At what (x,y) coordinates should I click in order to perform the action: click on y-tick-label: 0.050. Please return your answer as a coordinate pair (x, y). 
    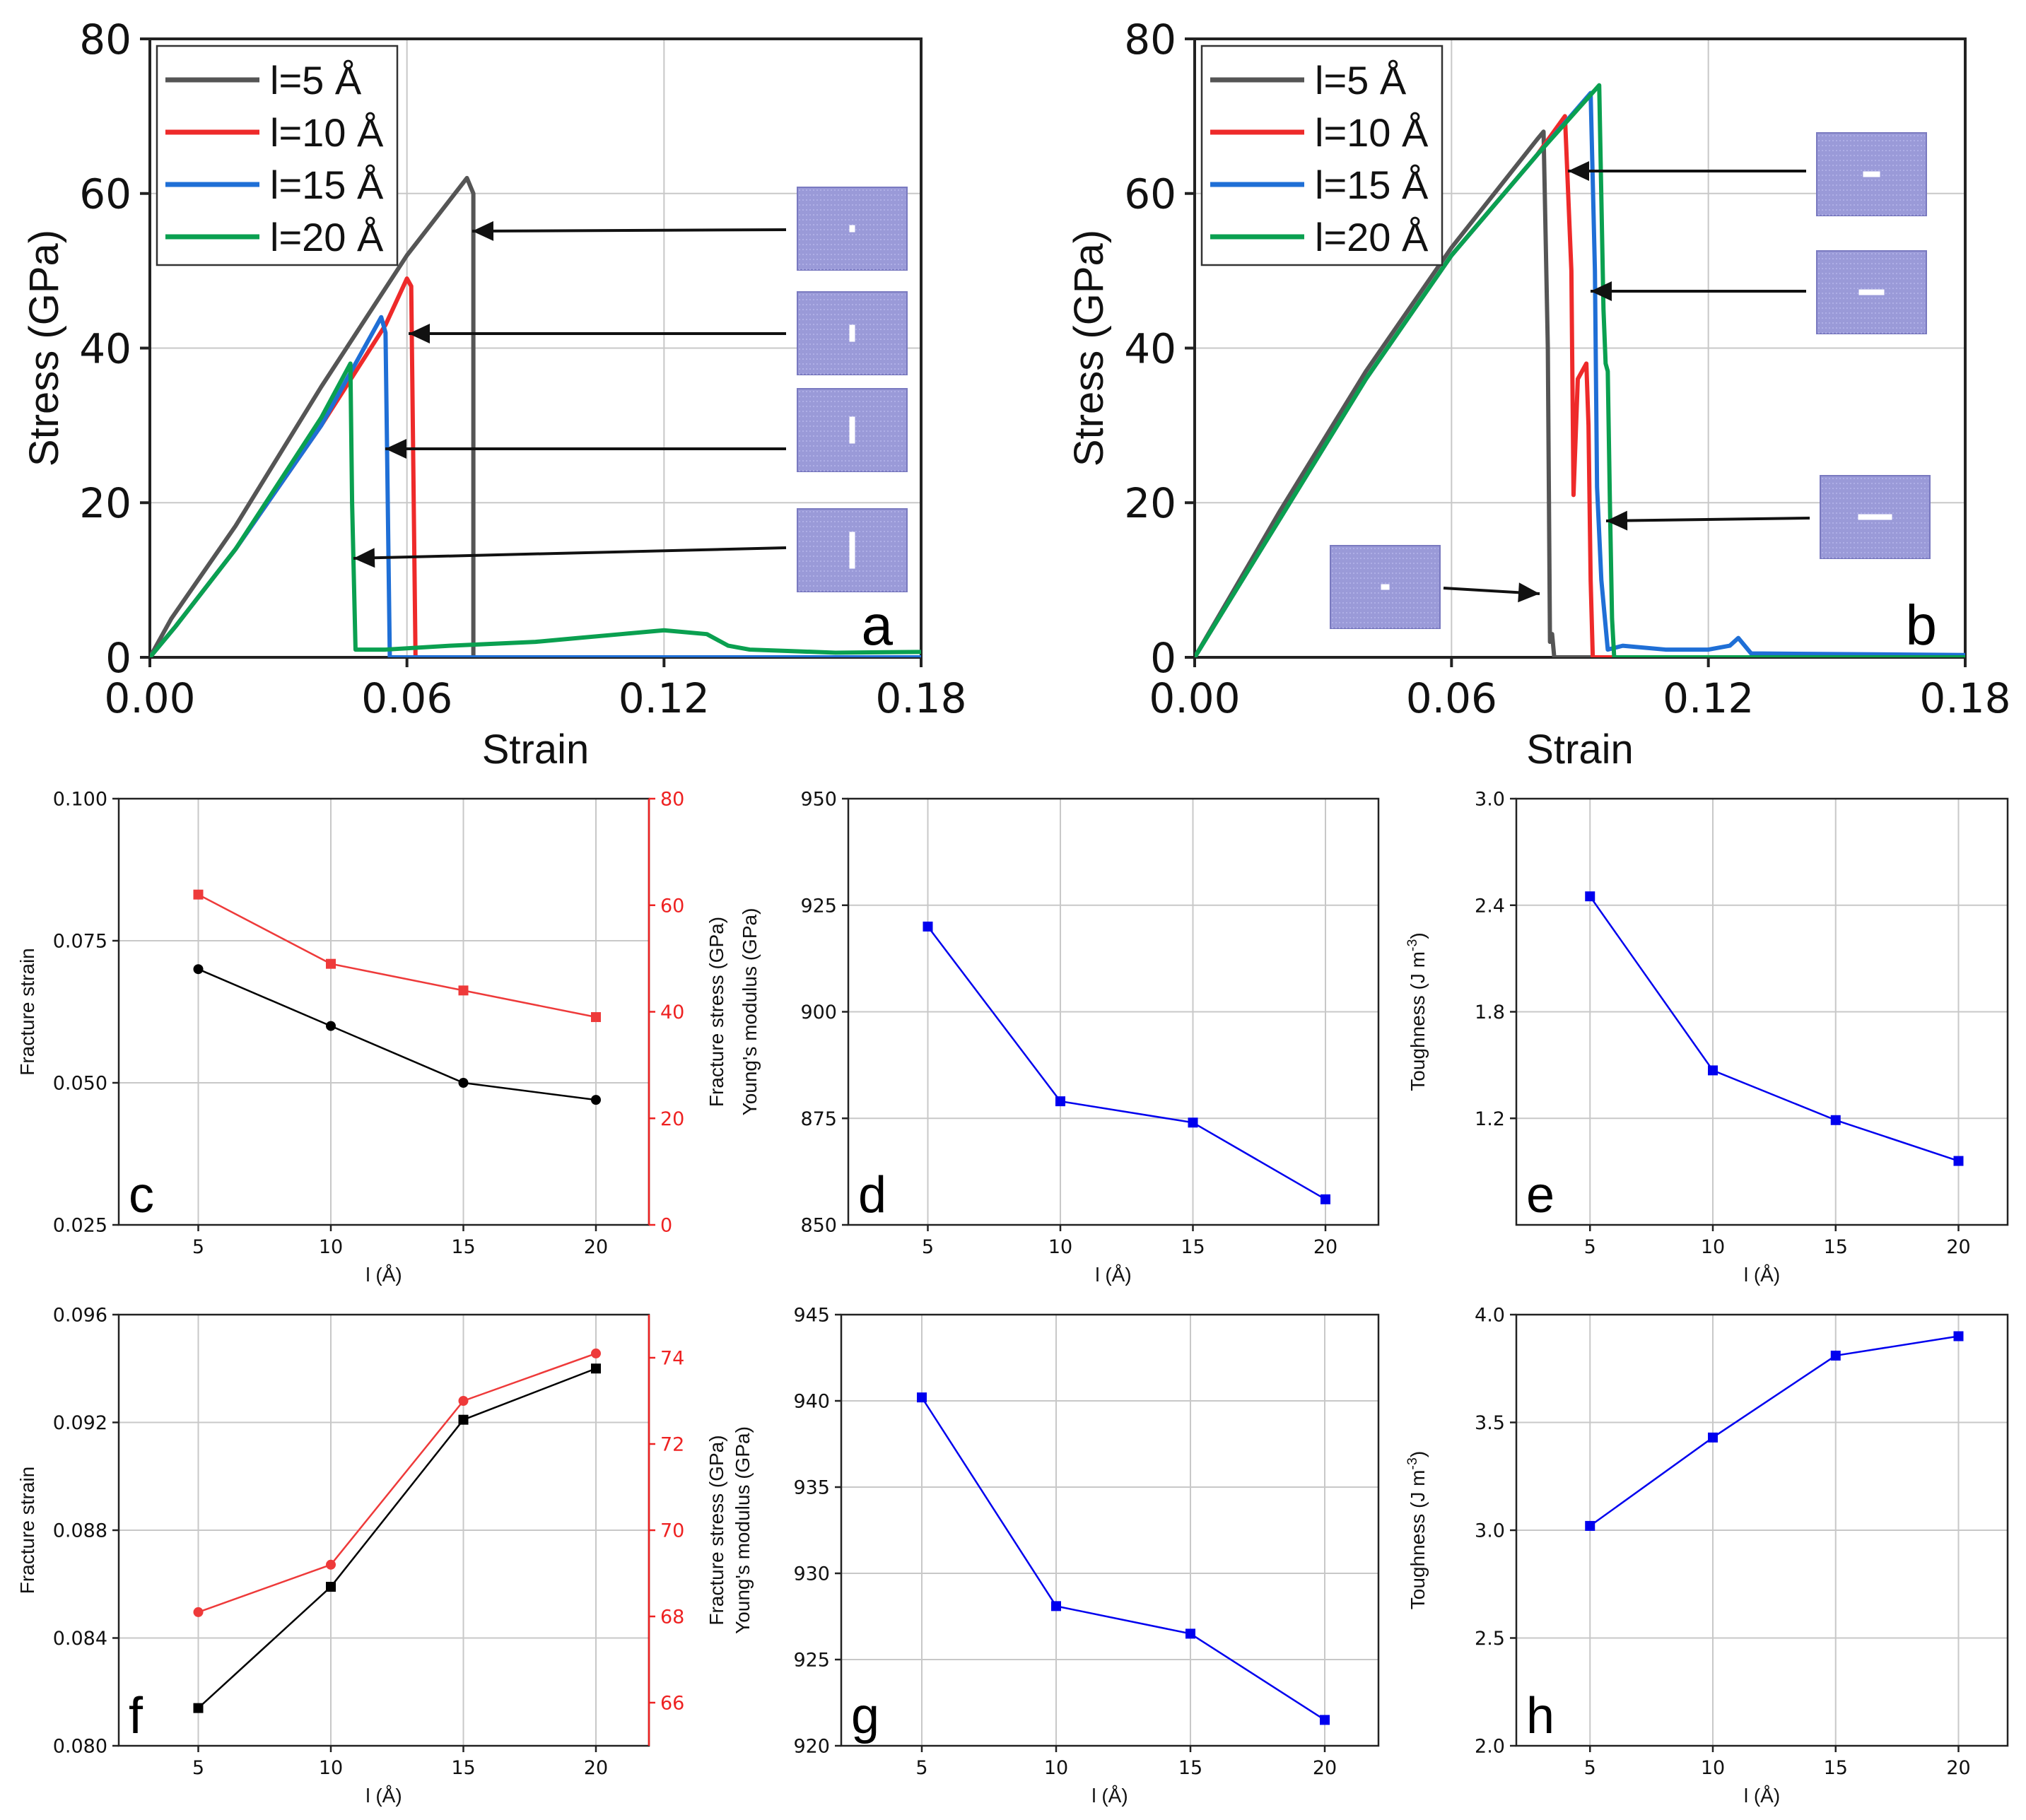
    Looking at the image, I should click on (80, 1084).